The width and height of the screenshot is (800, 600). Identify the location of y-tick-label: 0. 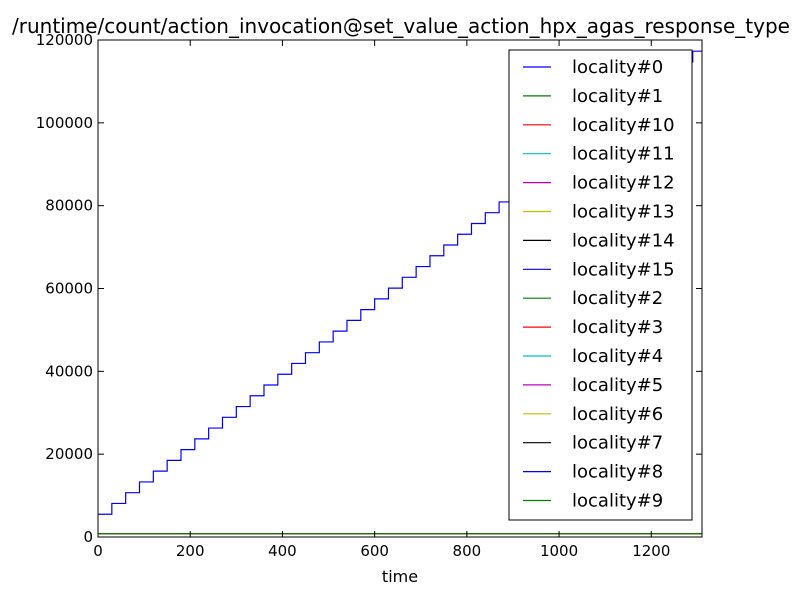
(88, 537).